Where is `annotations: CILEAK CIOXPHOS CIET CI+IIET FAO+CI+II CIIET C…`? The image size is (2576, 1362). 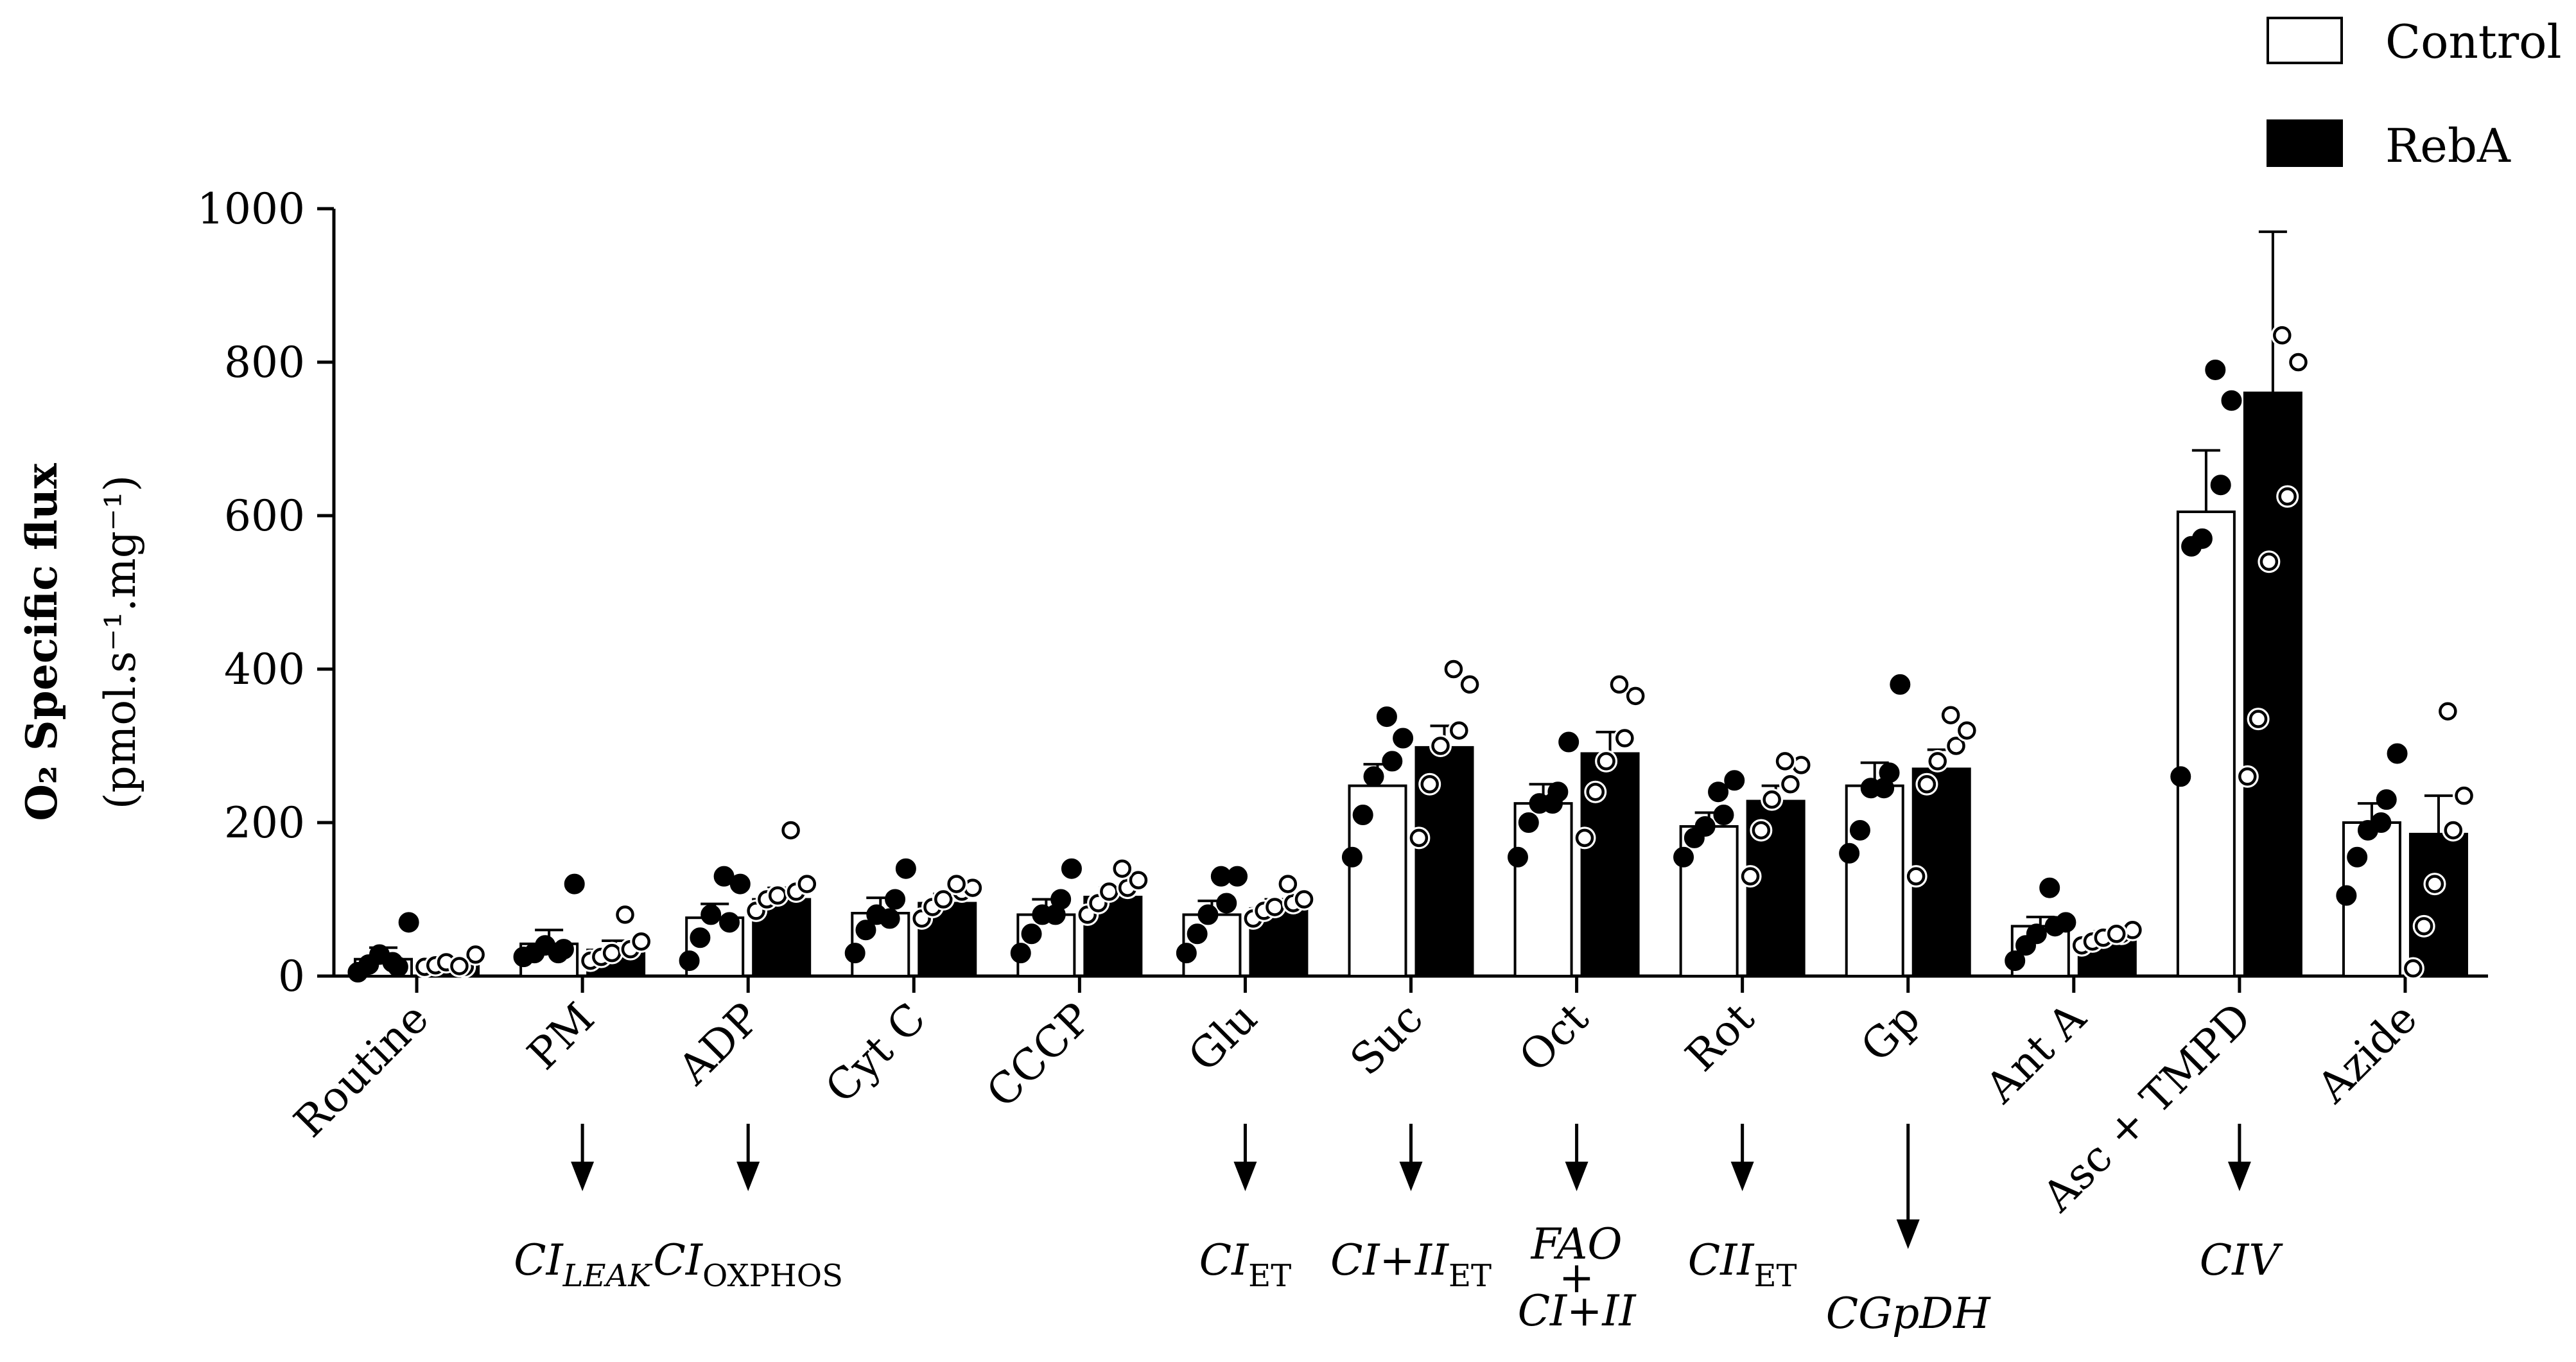
annotations: CILEAK CIOXPHOS CIET CI+IIET FAO+CI+II CIIET C… is located at coordinates (1398, 1231).